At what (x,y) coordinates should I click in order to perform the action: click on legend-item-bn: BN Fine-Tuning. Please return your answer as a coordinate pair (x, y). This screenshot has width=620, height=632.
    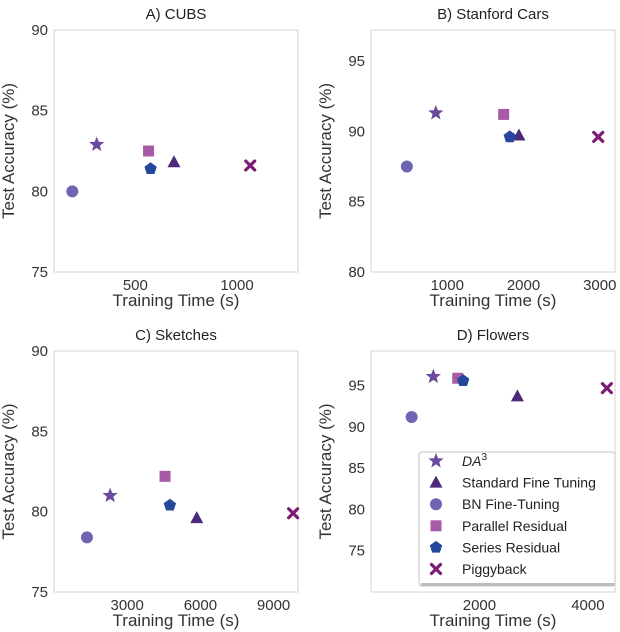
    Looking at the image, I should click on (495, 504).